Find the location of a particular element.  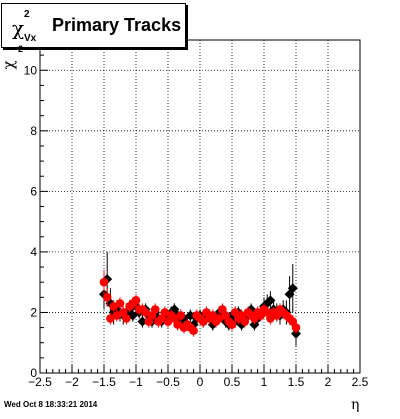

chart-title: Primary Tracks is located at coordinates (117, 25).